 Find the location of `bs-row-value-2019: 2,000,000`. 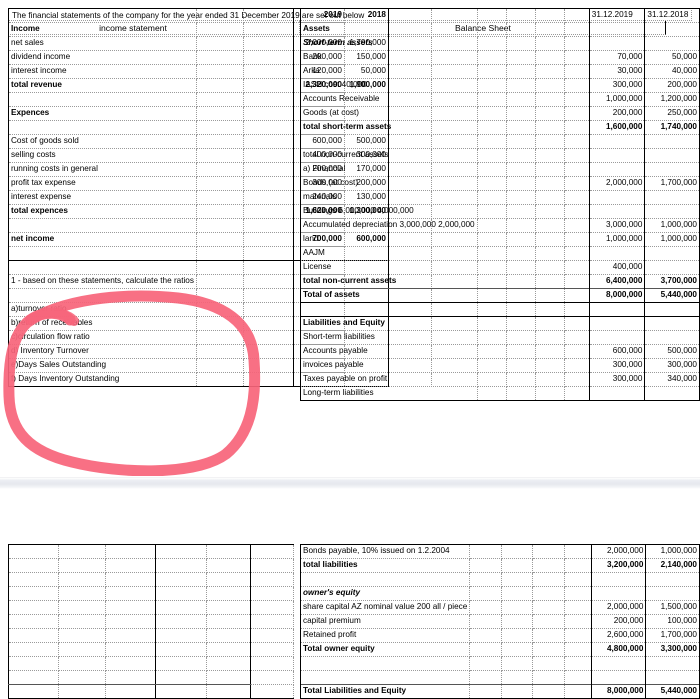

bs-row-value-2019: 2,000,000 is located at coordinates (617, 183).